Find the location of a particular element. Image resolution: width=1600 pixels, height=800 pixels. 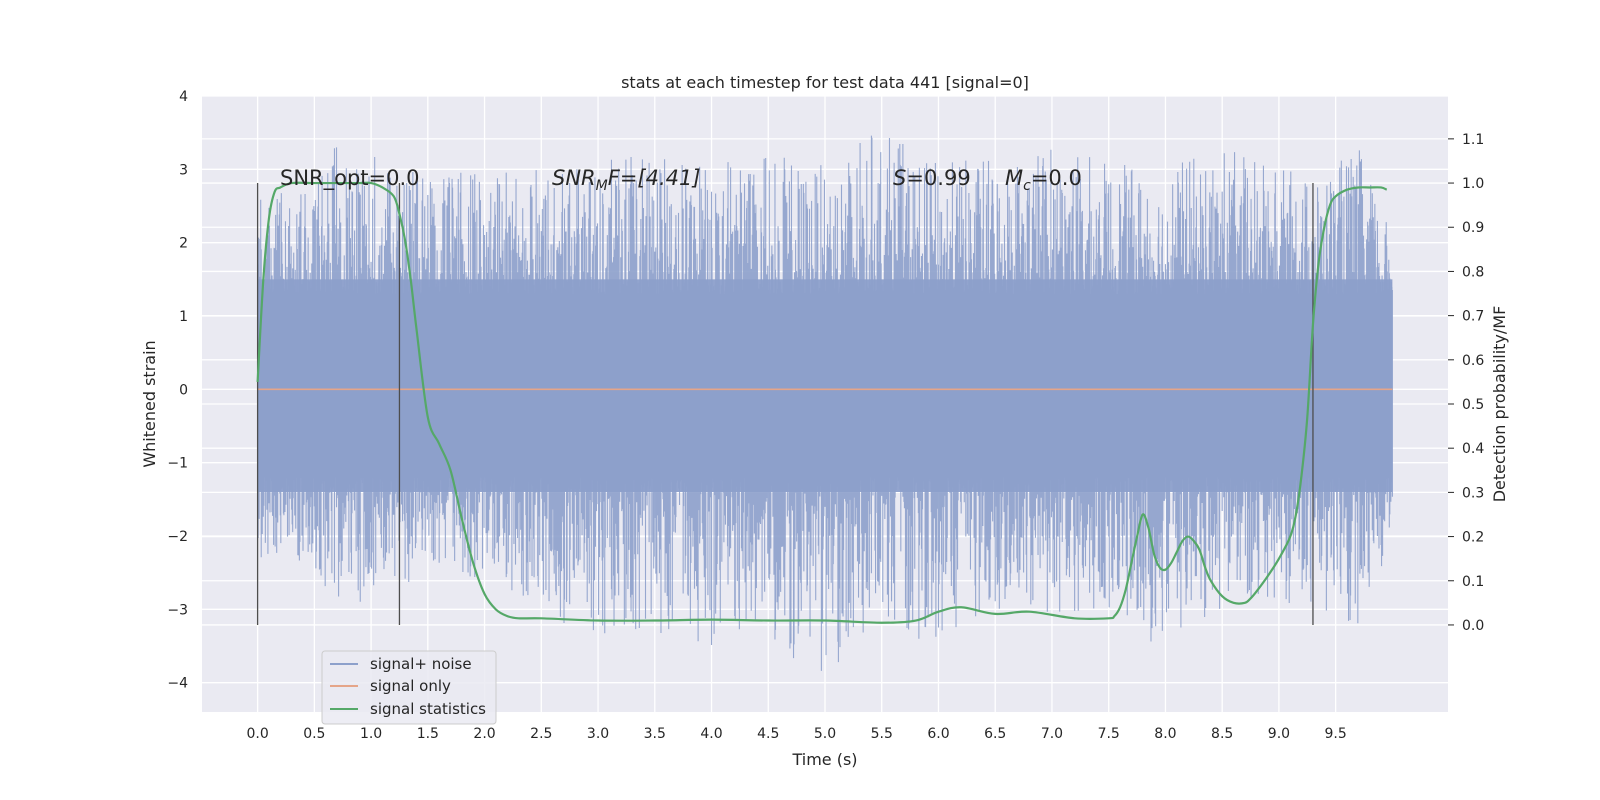

x-tick-label: 8.5 is located at coordinates (1222, 734).